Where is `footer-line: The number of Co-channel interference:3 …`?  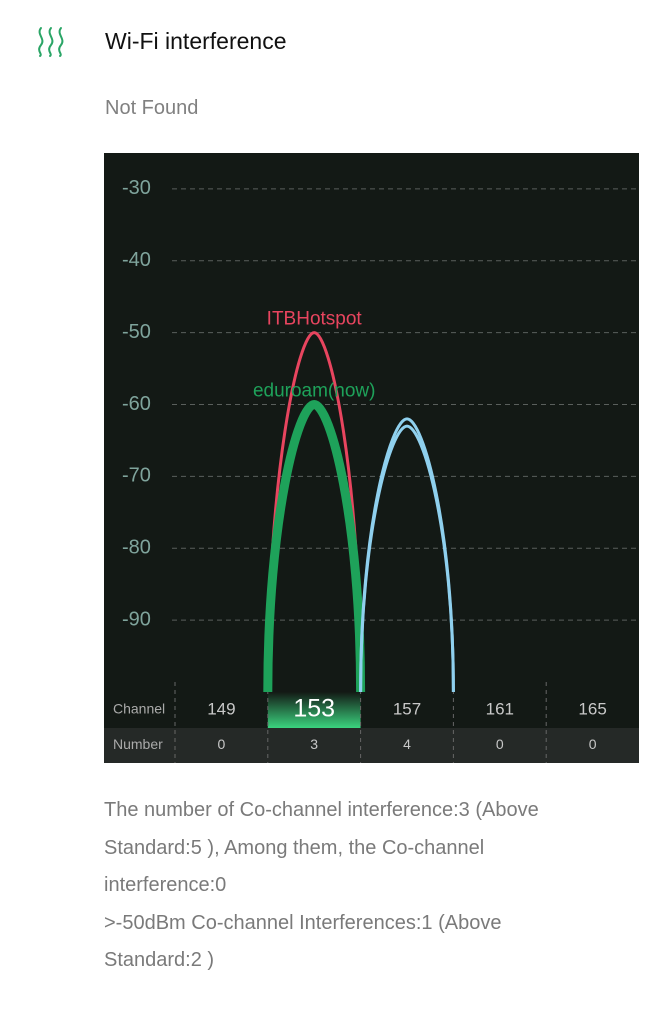
footer-line: The number of Co-channel interference:3 … is located at coordinates (321, 847).